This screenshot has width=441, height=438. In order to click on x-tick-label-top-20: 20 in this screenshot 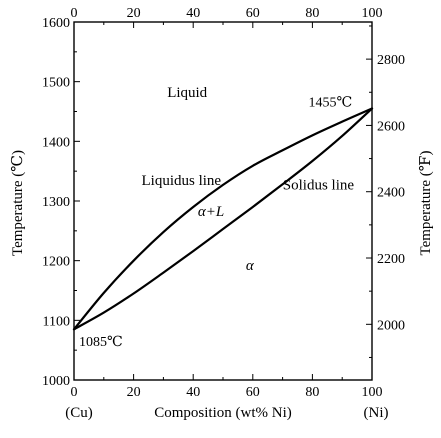, I will do `click(134, 13)`.